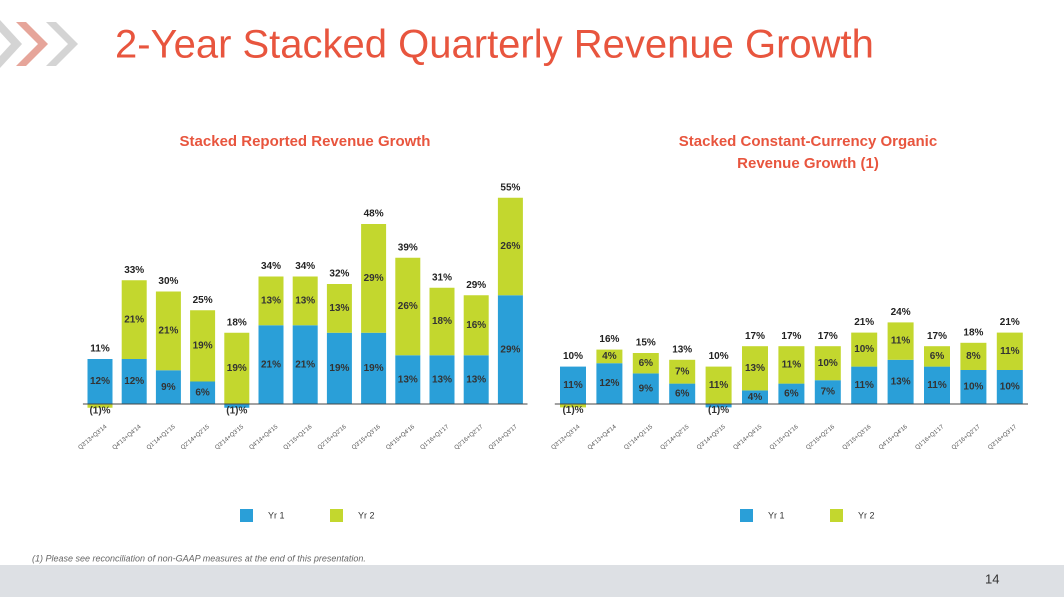  Describe the element at coordinates (168, 281) in the screenshot. I see `total-label: 30%` at that location.